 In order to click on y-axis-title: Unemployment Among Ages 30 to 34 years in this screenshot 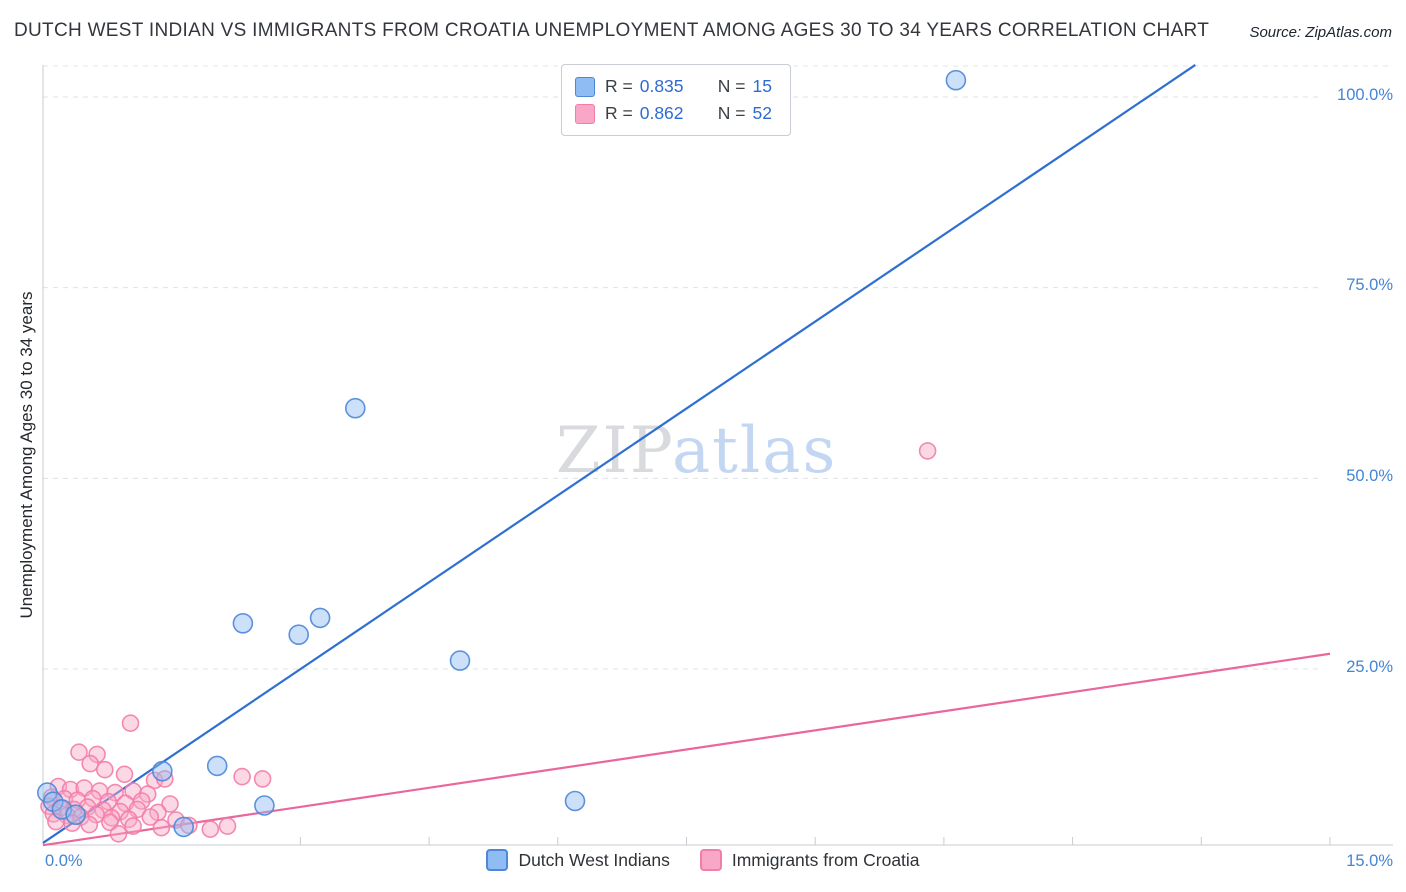, I will do `click(26, 455)`.